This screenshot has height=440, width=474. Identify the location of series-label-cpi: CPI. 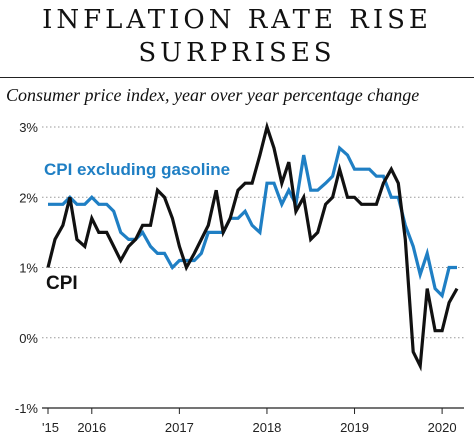
(62, 283).